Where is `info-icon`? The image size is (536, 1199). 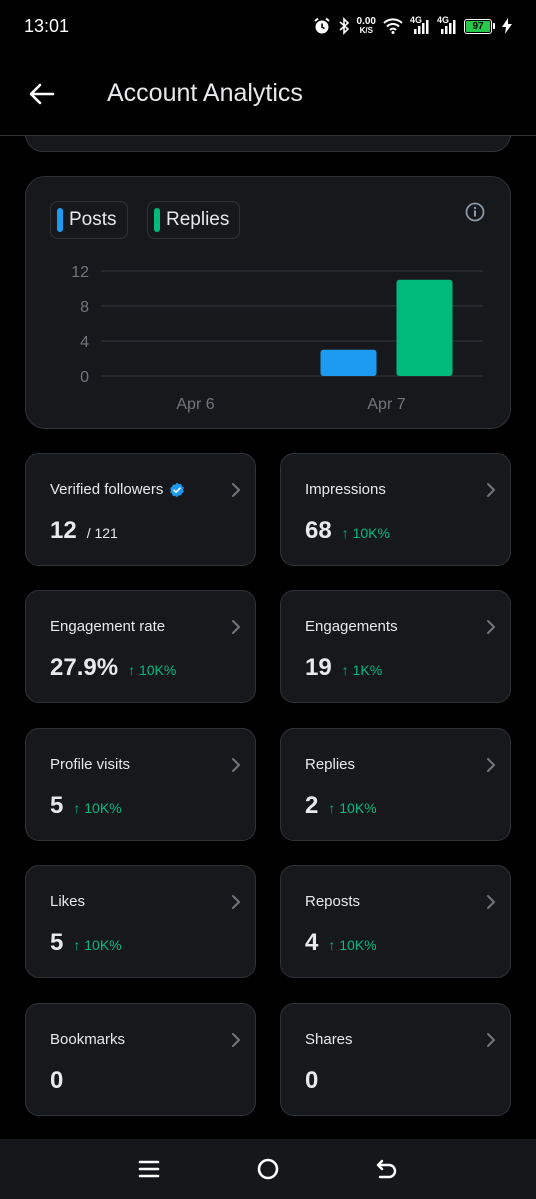
info-icon is located at coordinates (475, 212).